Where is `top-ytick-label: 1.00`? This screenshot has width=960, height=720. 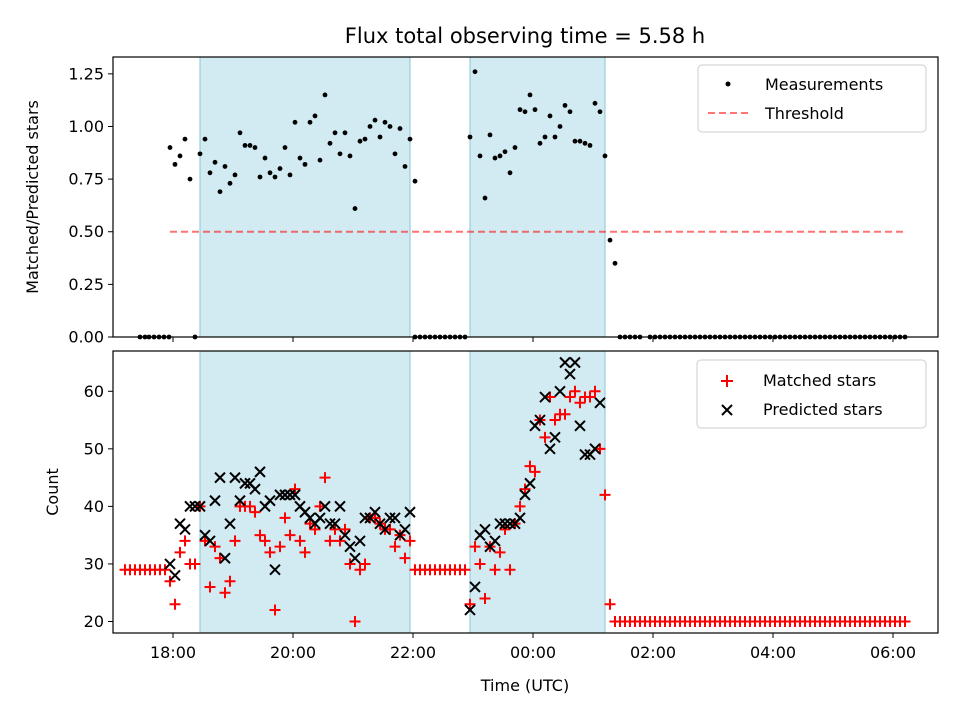
top-ytick-label: 1.00 is located at coordinates (86, 126).